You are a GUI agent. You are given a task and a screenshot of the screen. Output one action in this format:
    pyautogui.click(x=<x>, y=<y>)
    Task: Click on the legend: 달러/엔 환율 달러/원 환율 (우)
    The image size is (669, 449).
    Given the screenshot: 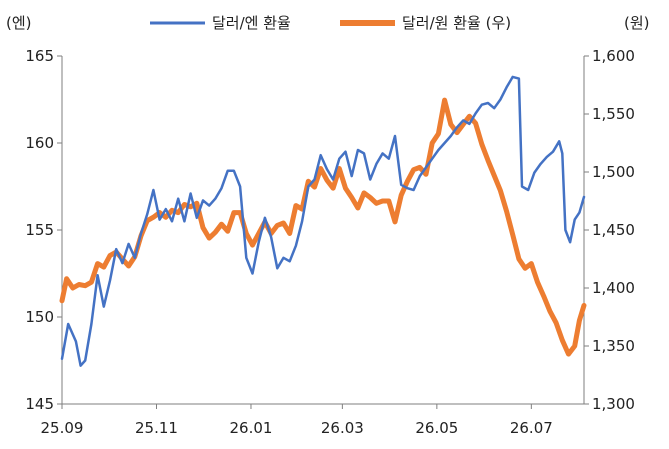 What is the action you would take?
    pyautogui.click(x=330, y=23)
    